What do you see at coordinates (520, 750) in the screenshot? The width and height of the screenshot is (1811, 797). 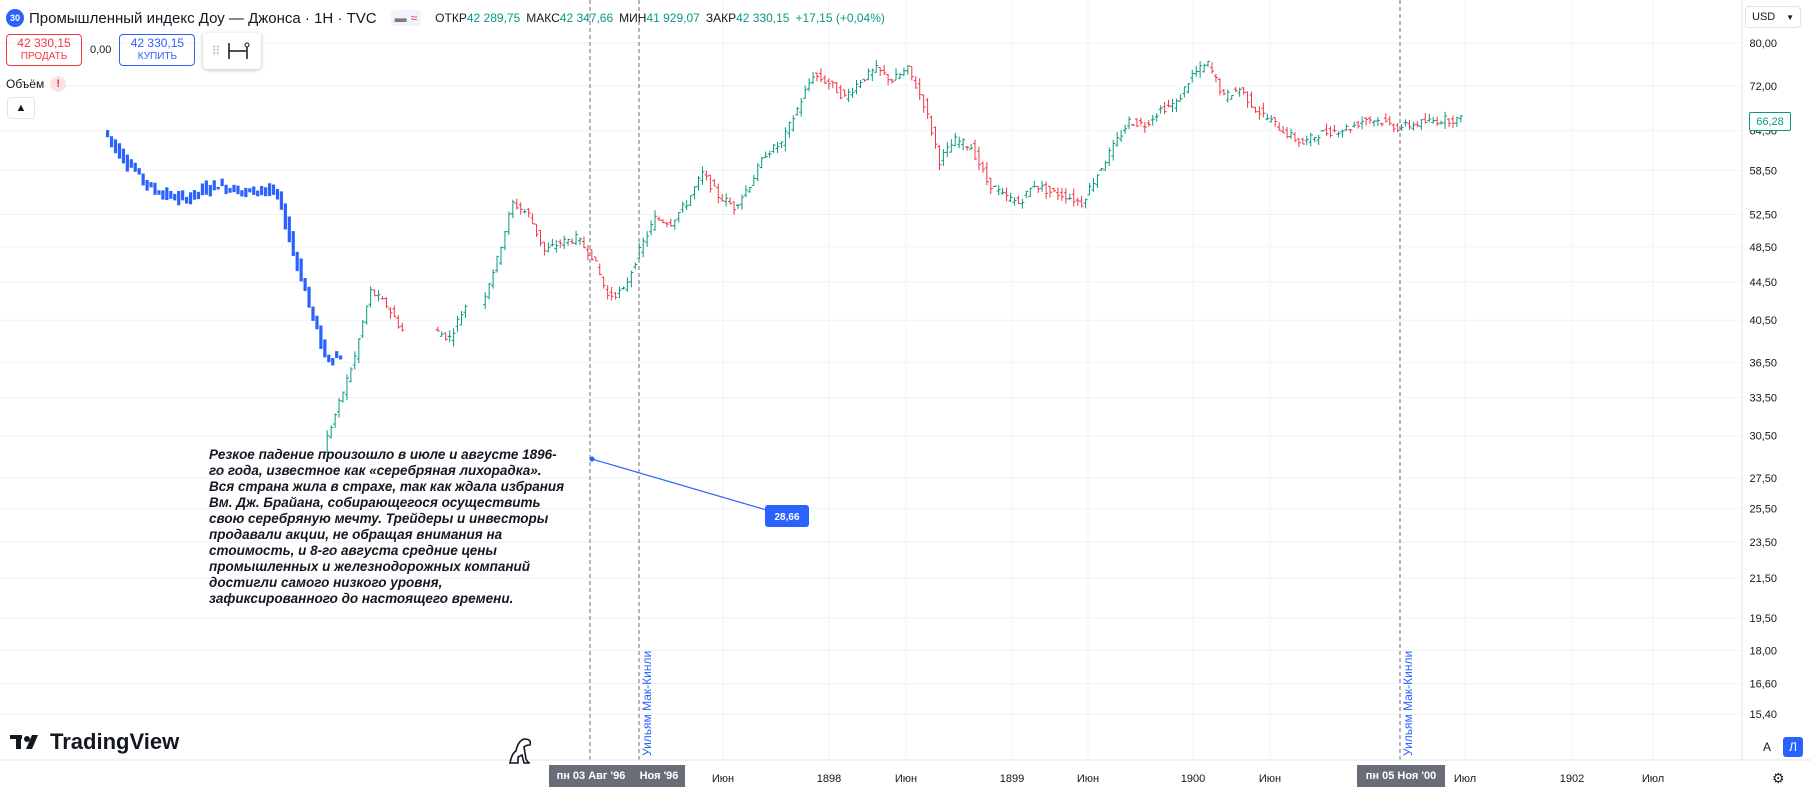 I see `dino-icon` at bounding box center [520, 750].